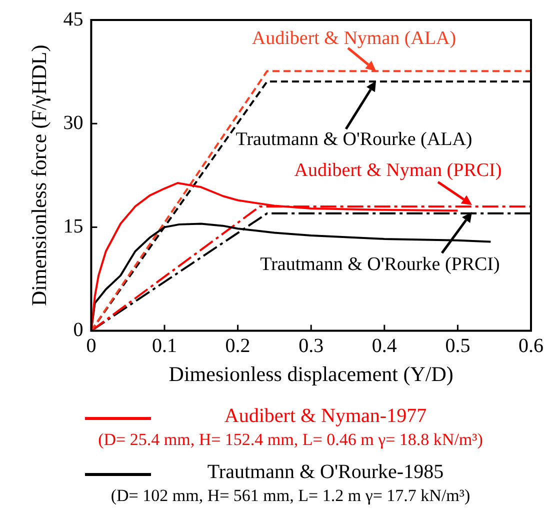 Image resolution: width=551 pixels, height=523 pixels. Describe the element at coordinates (354, 39) in the screenshot. I see `annotation: Audibert & Nyman (ALA)` at that location.